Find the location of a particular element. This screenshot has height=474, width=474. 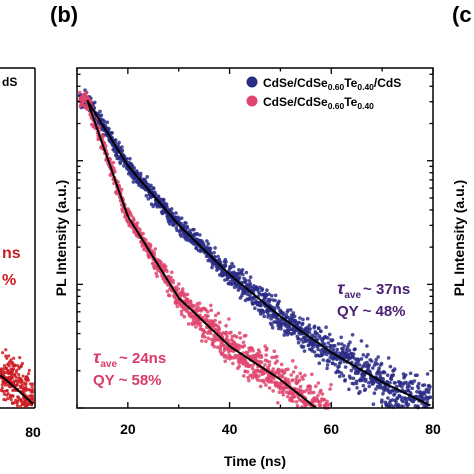

left-panel-scatter is located at coordinates (17, 378).